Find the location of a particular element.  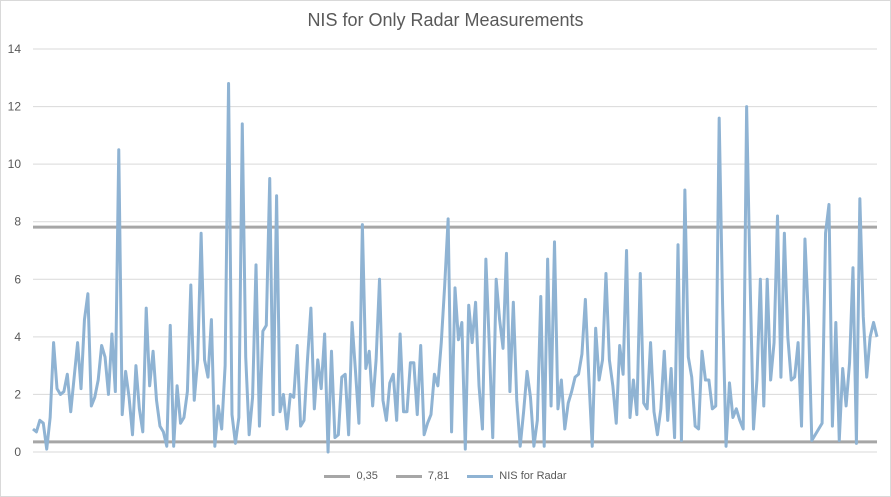

y-tick-label: 4 is located at coordinates (17, 337).